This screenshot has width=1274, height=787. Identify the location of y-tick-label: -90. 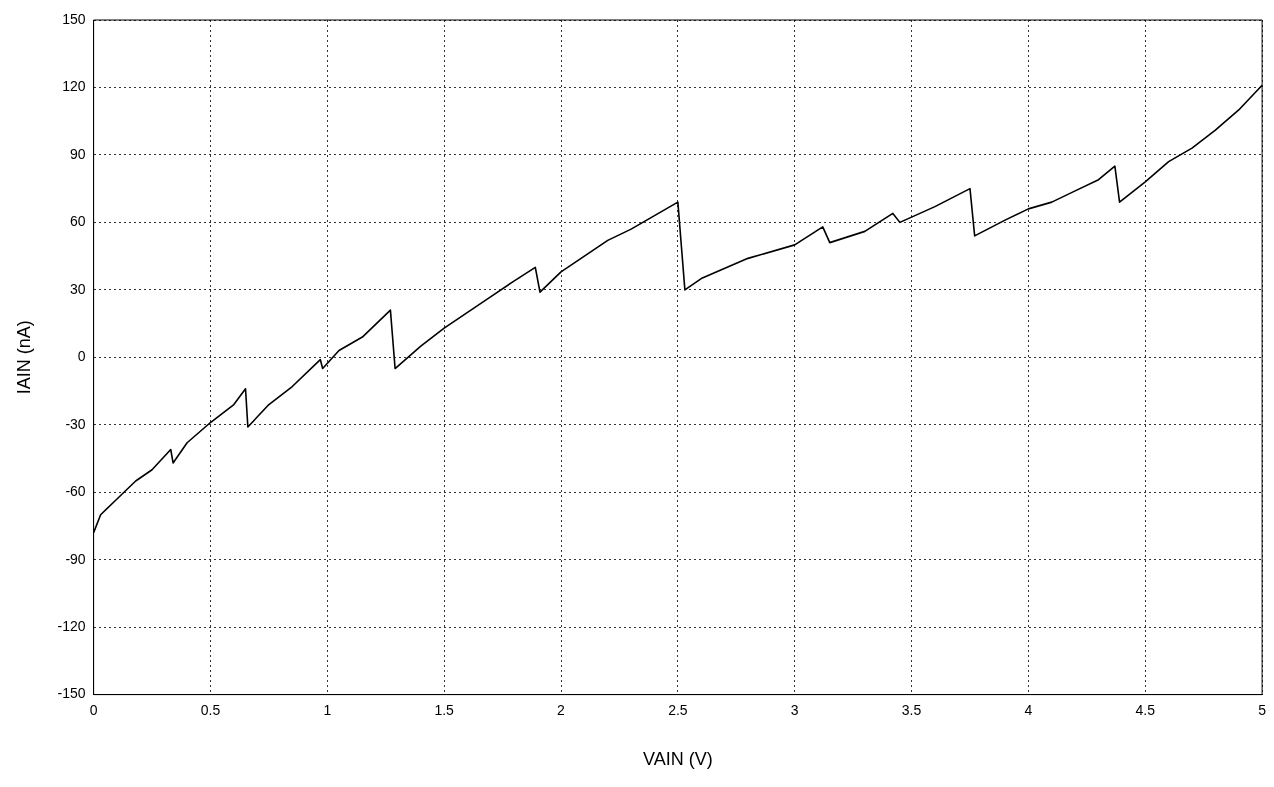
(75, 558).